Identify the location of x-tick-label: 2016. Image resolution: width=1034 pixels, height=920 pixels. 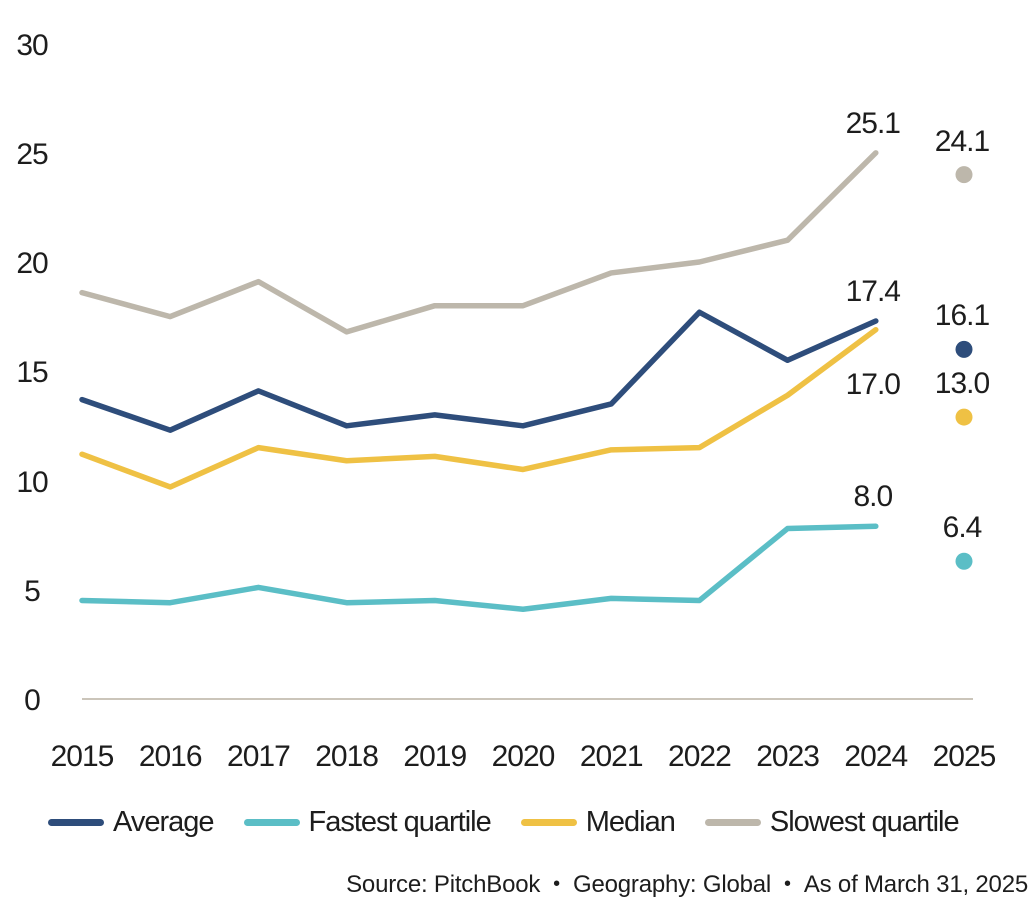
(170, 756).